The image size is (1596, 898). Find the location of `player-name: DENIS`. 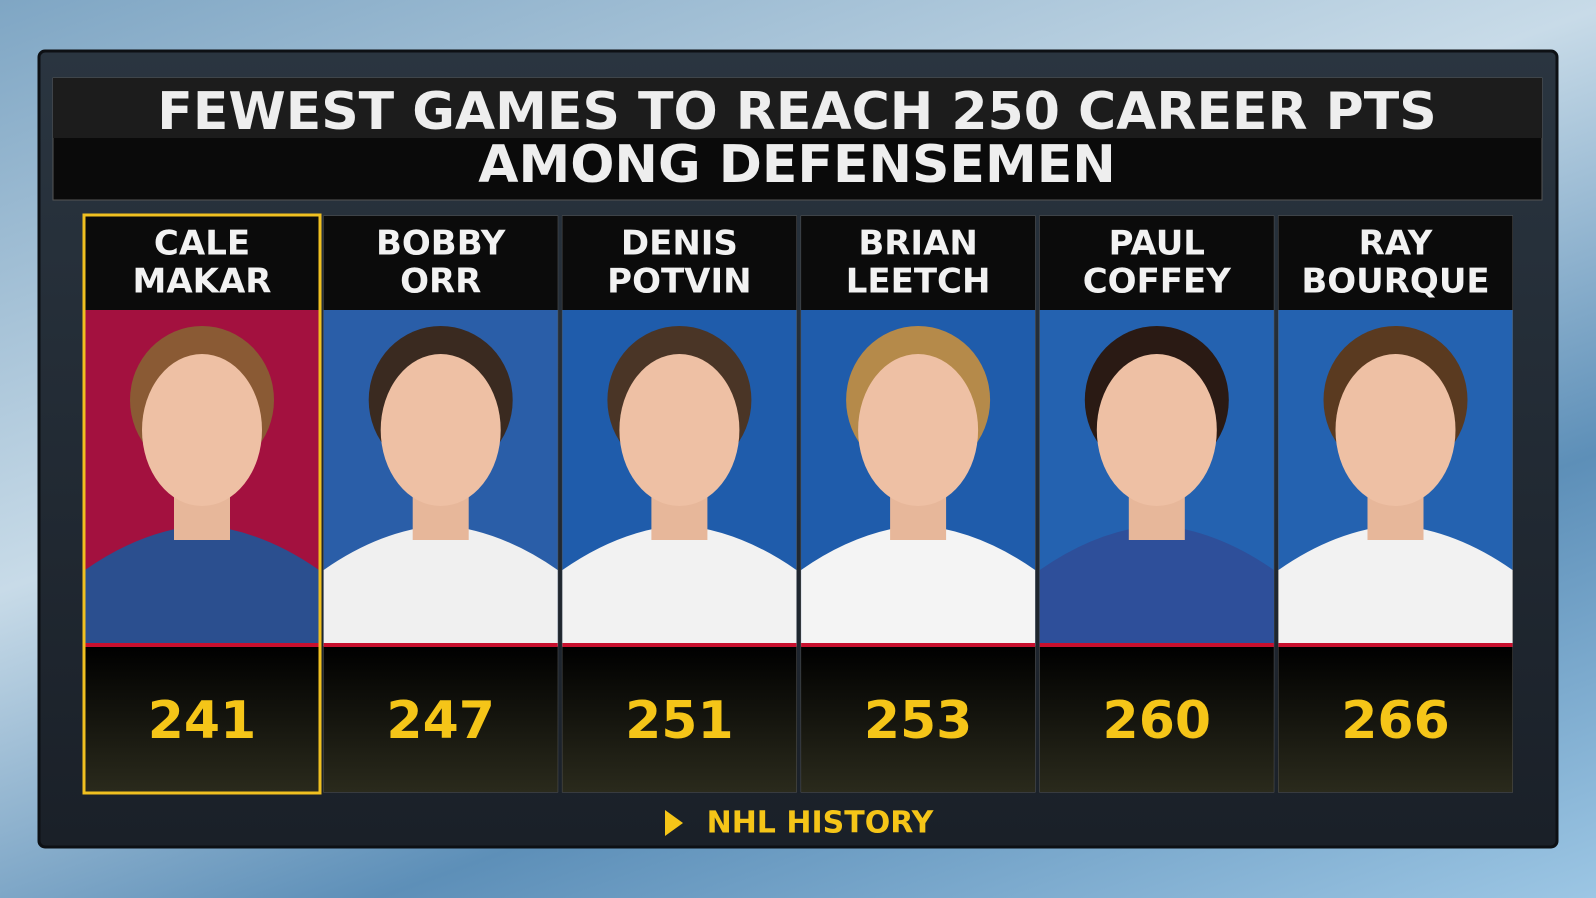

player-name: DENIS is located at coordinates (679, 244).